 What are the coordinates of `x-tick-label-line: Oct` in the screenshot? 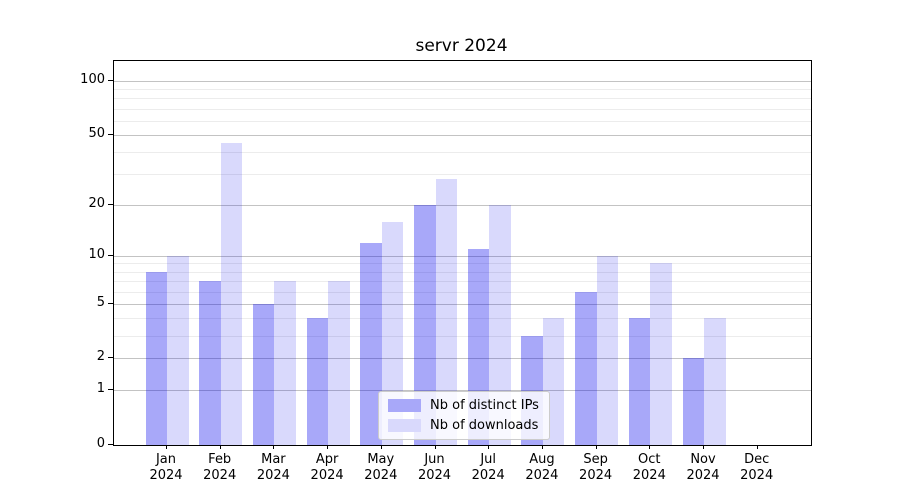 It's located at (649, 459).